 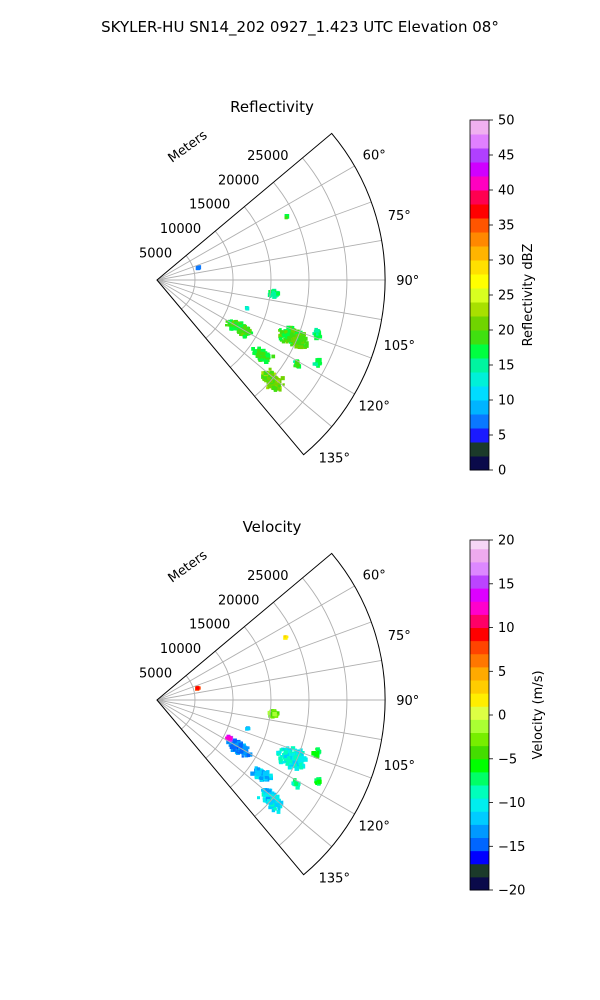 What do you see at coordinates (155, 254) in the screenshot?
I see `range-tick-label: 5000` at bounding box center [155, 254].